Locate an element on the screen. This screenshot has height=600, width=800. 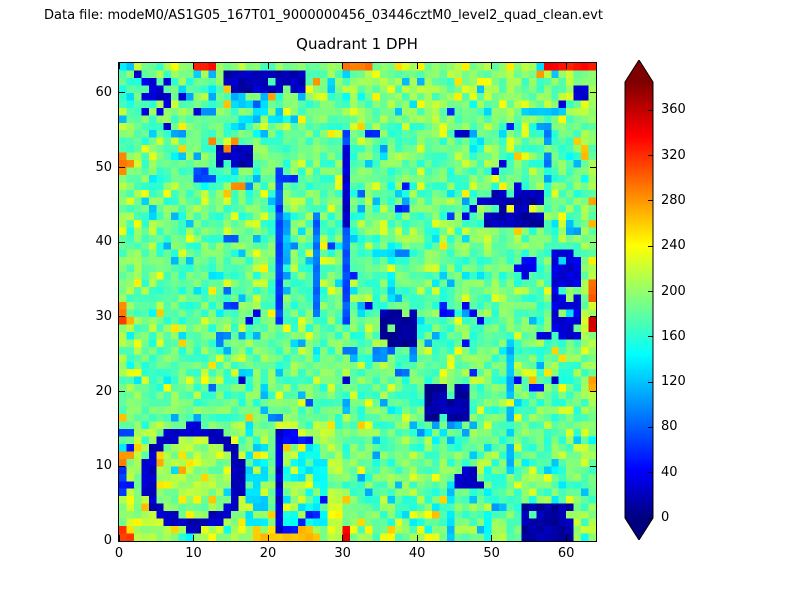
y-tick-label: 40 is located at coordinates (103, 242).